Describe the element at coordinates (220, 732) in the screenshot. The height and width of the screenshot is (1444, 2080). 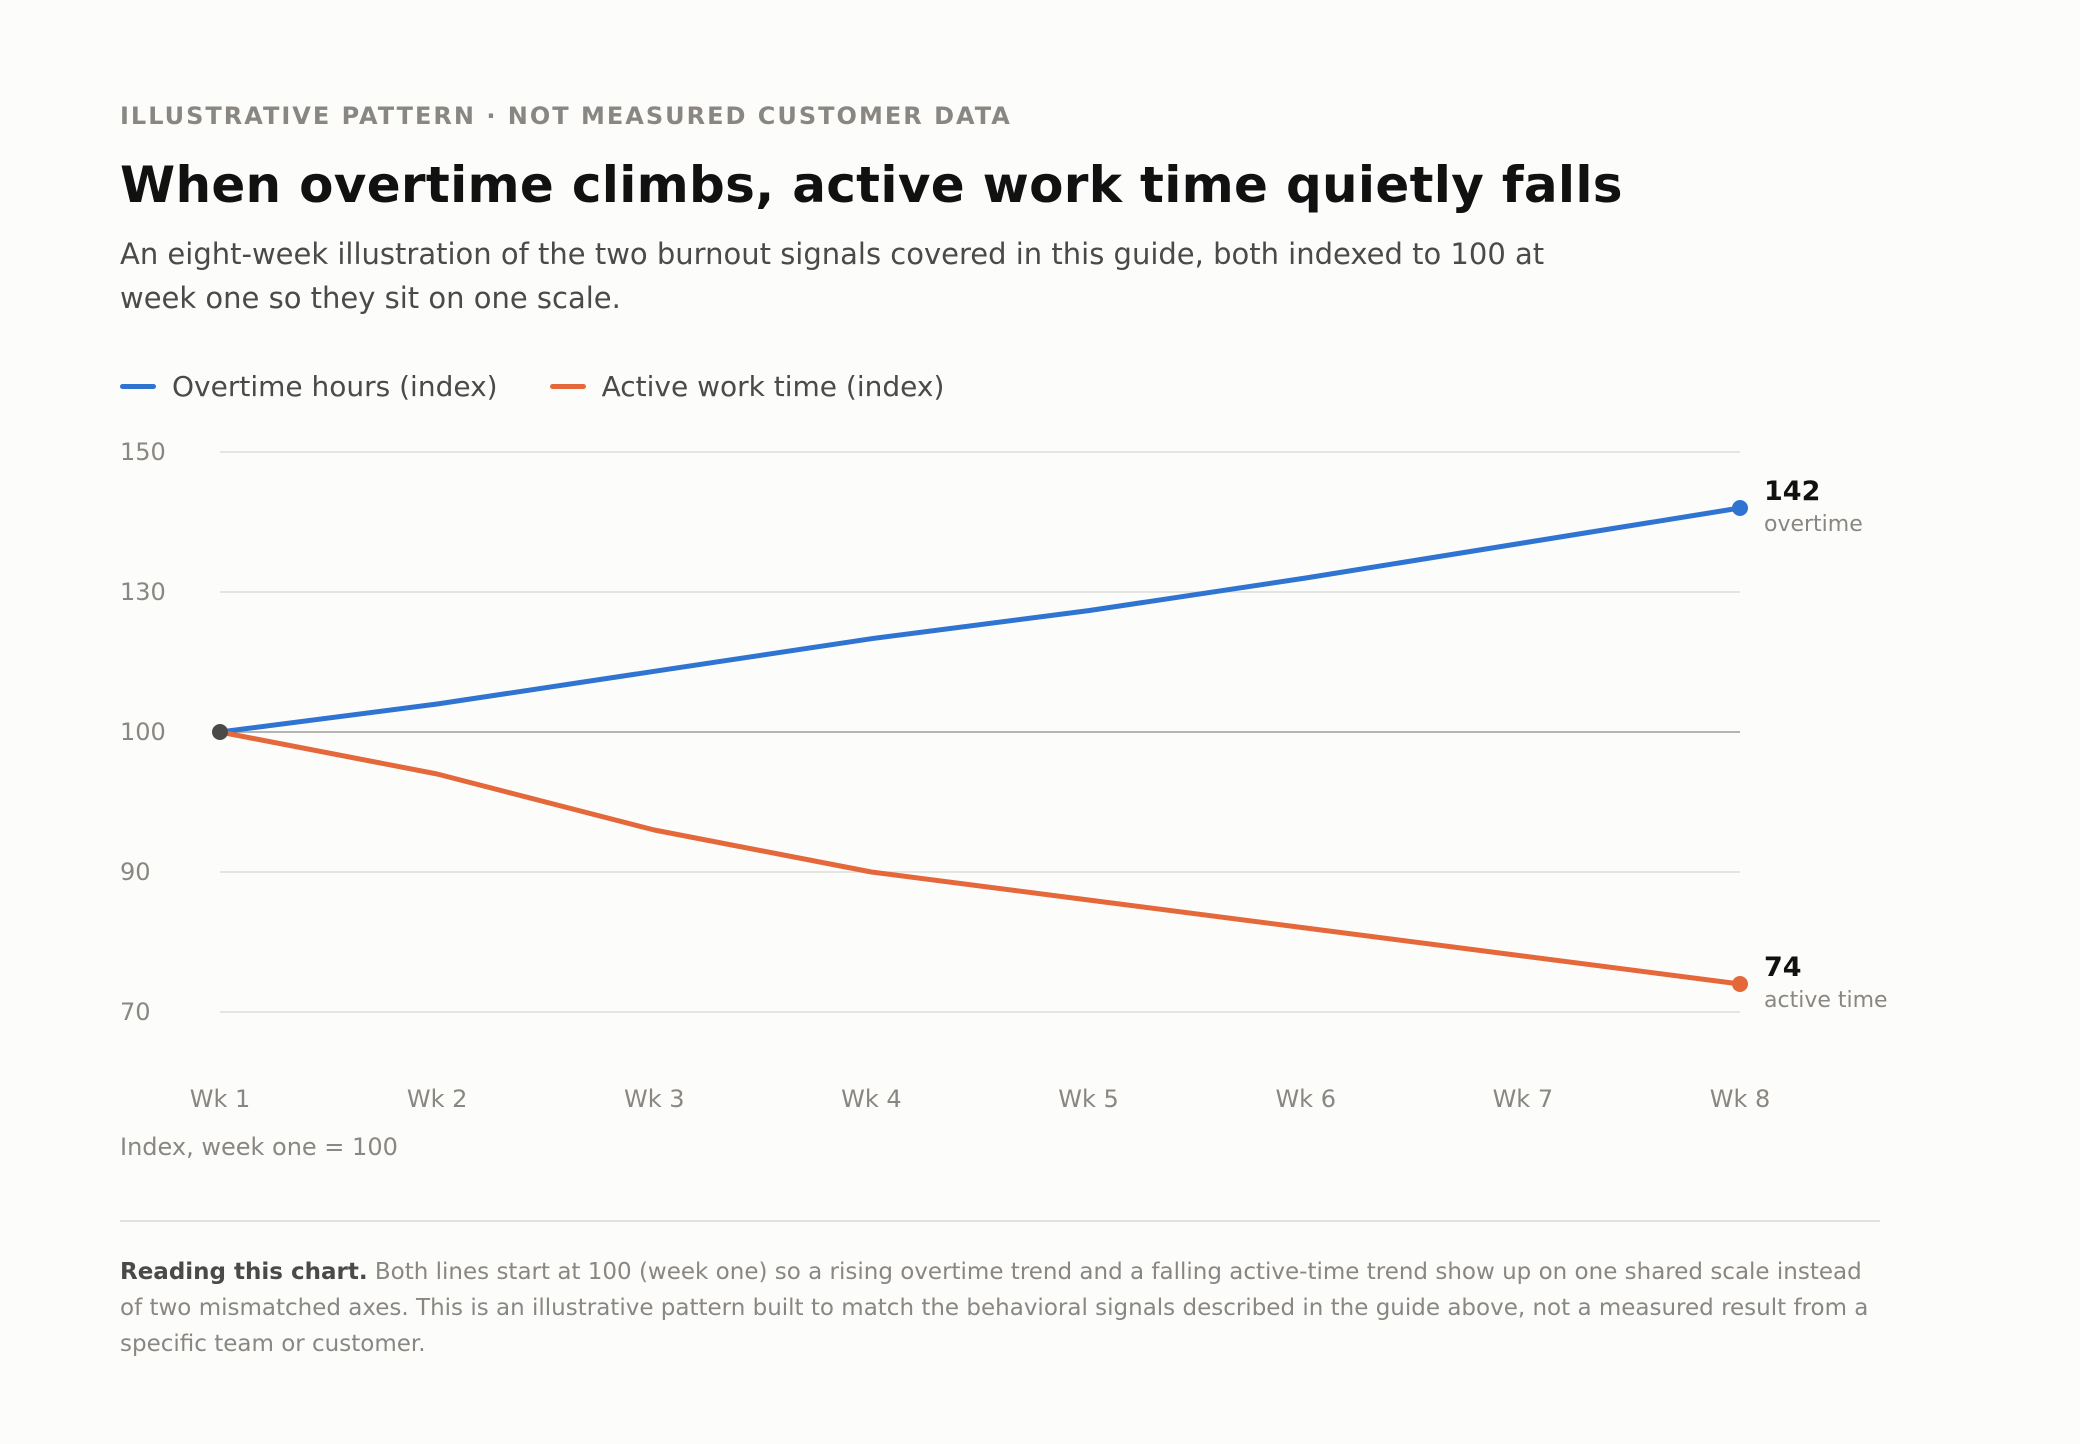
I see `start-point` at that location.